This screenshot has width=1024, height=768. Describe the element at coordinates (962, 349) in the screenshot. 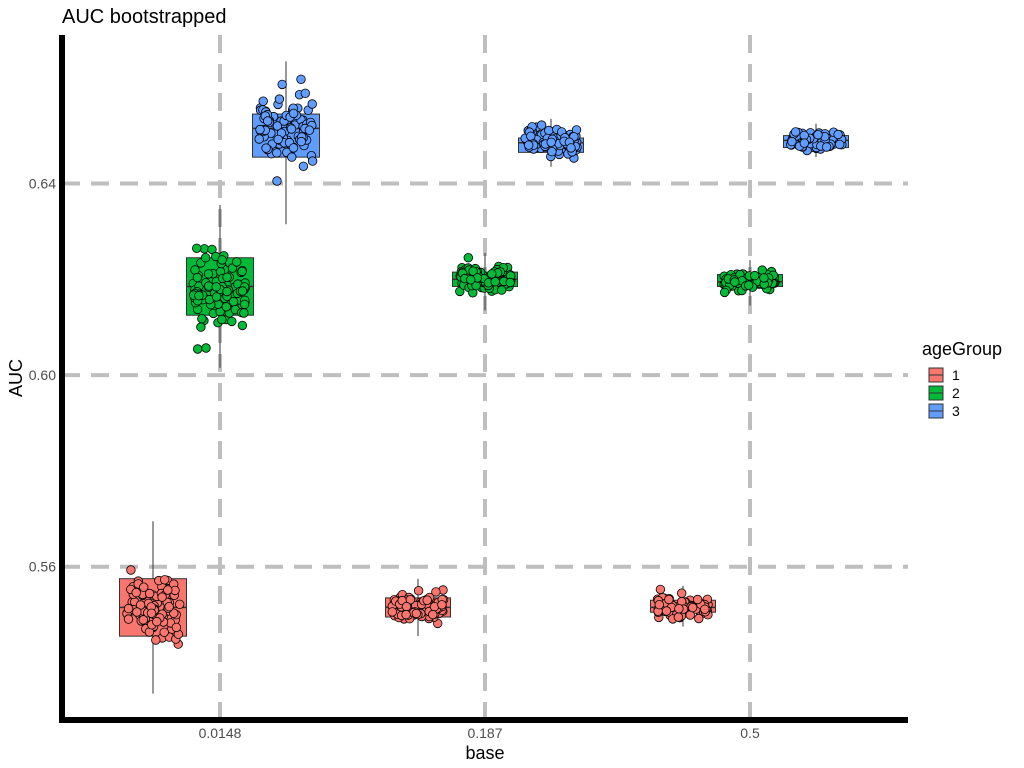

I see `legend-title: ageGroup` at that location.